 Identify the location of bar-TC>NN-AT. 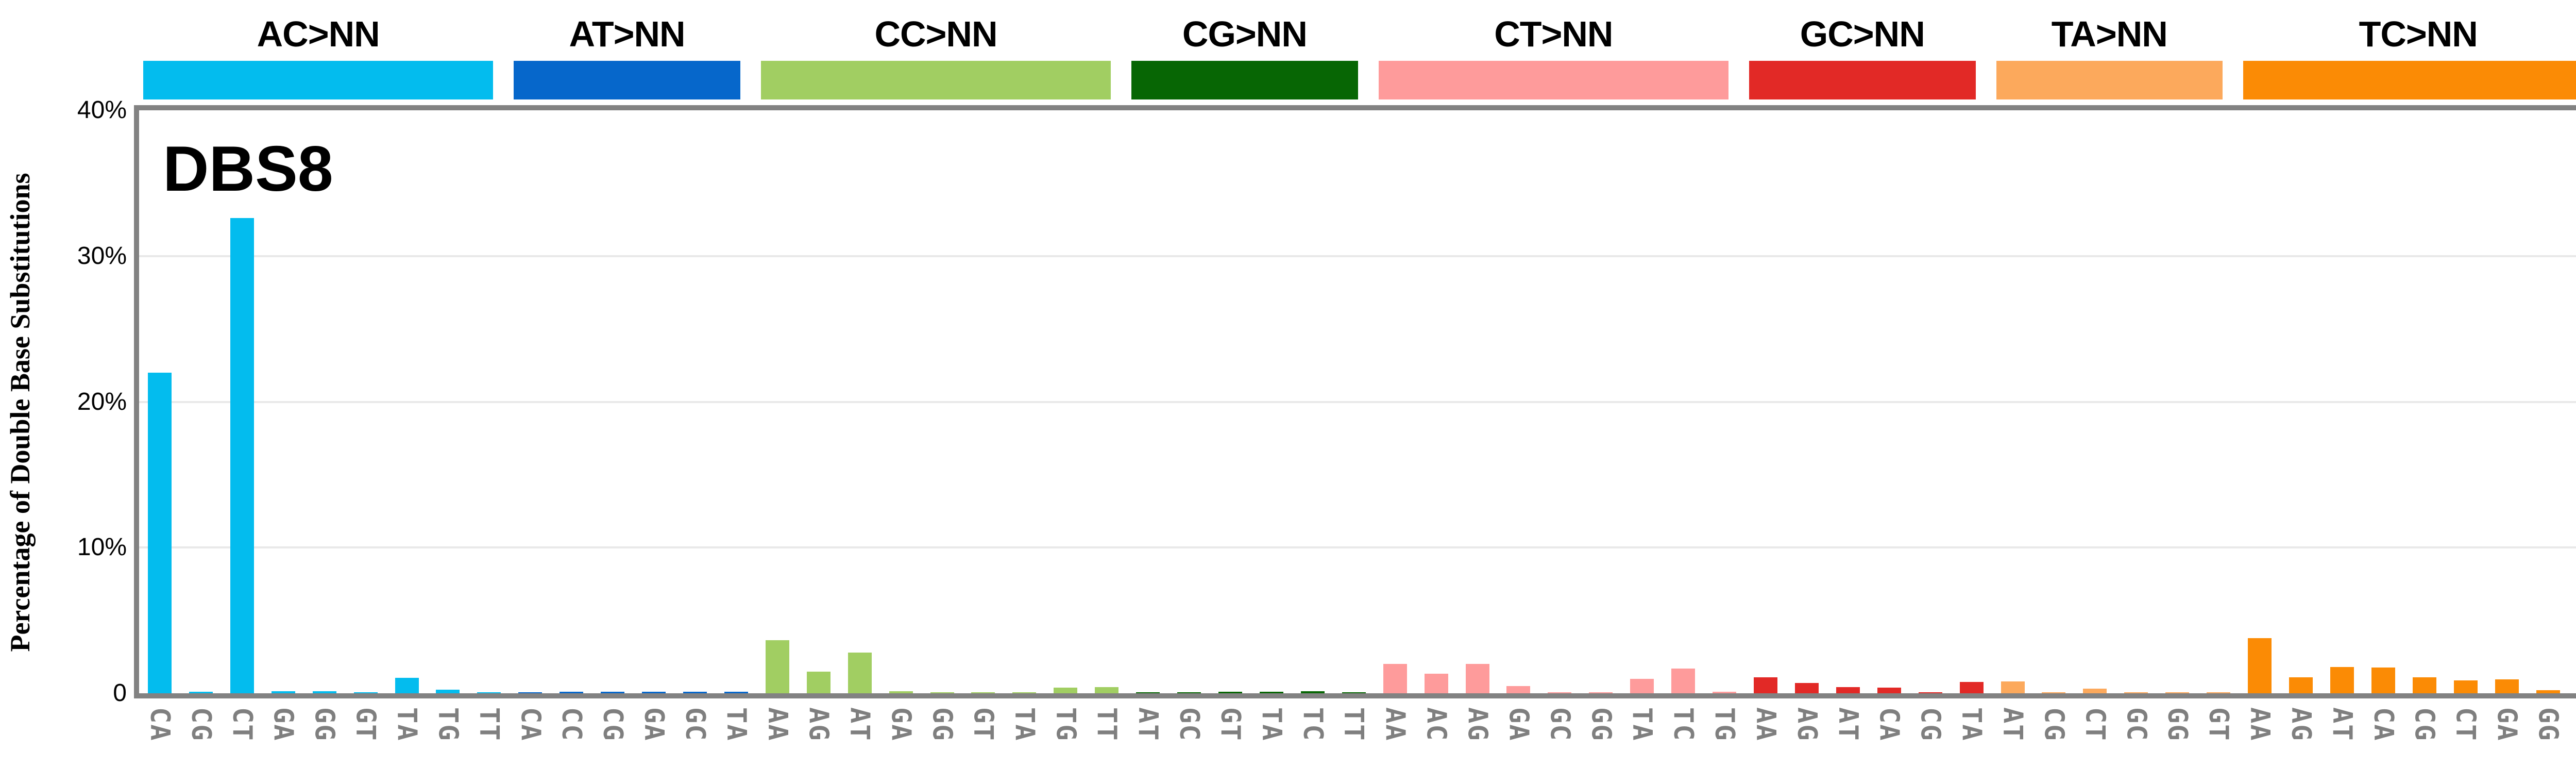
(2342, 680).